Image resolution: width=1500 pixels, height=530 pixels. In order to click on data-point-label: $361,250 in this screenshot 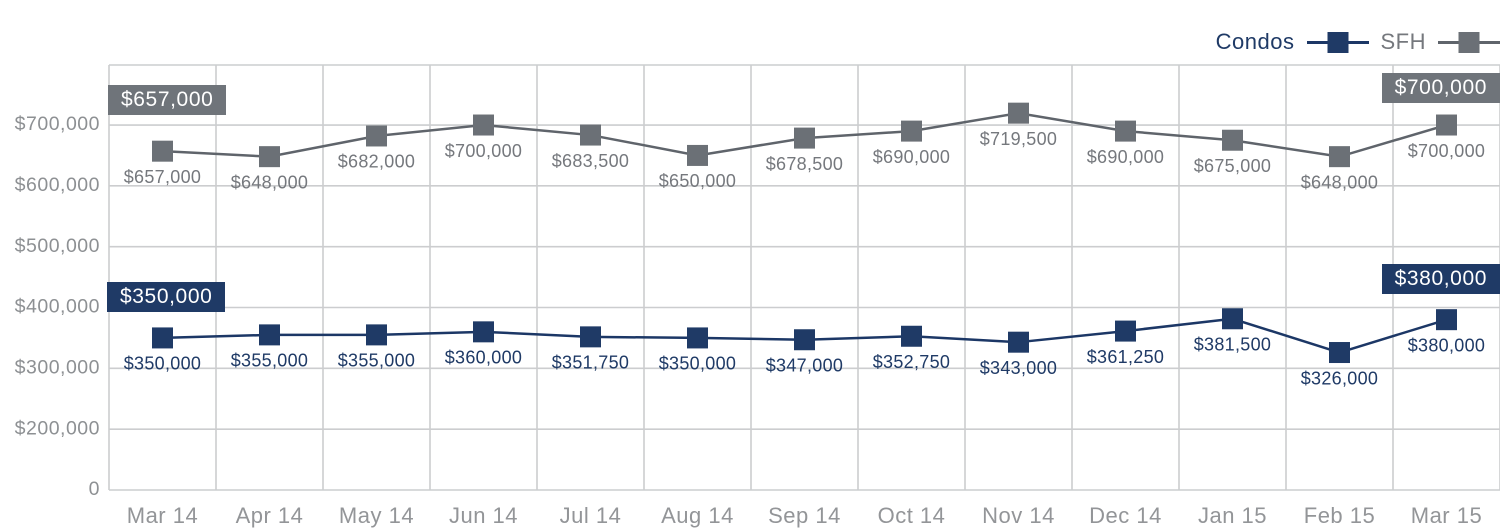, I will do `click(1125, 357)`.